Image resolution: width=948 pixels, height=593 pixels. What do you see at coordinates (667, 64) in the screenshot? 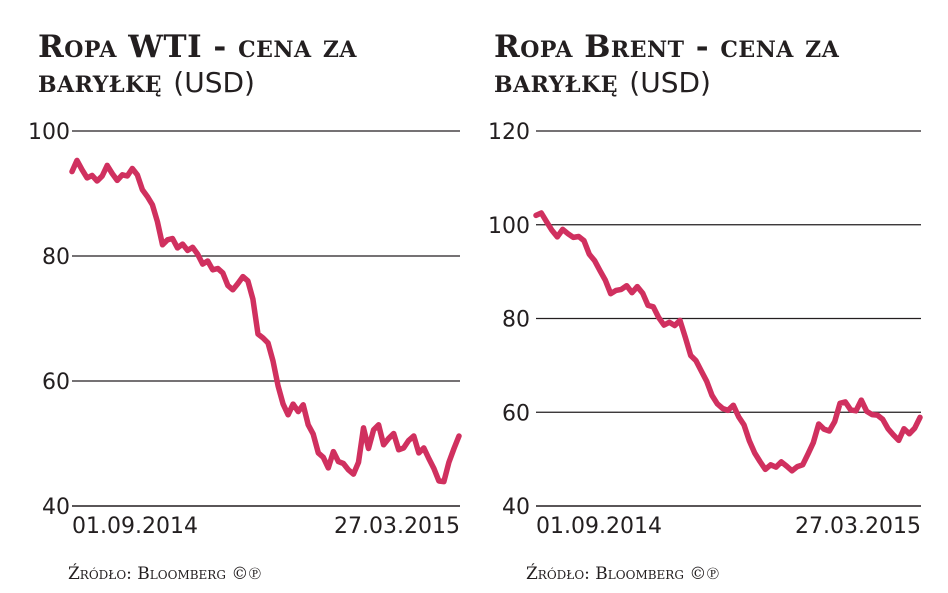
I see `brent-title-text: Ropa Brent - cena za baryłkę` at bounding box center [667, 64].